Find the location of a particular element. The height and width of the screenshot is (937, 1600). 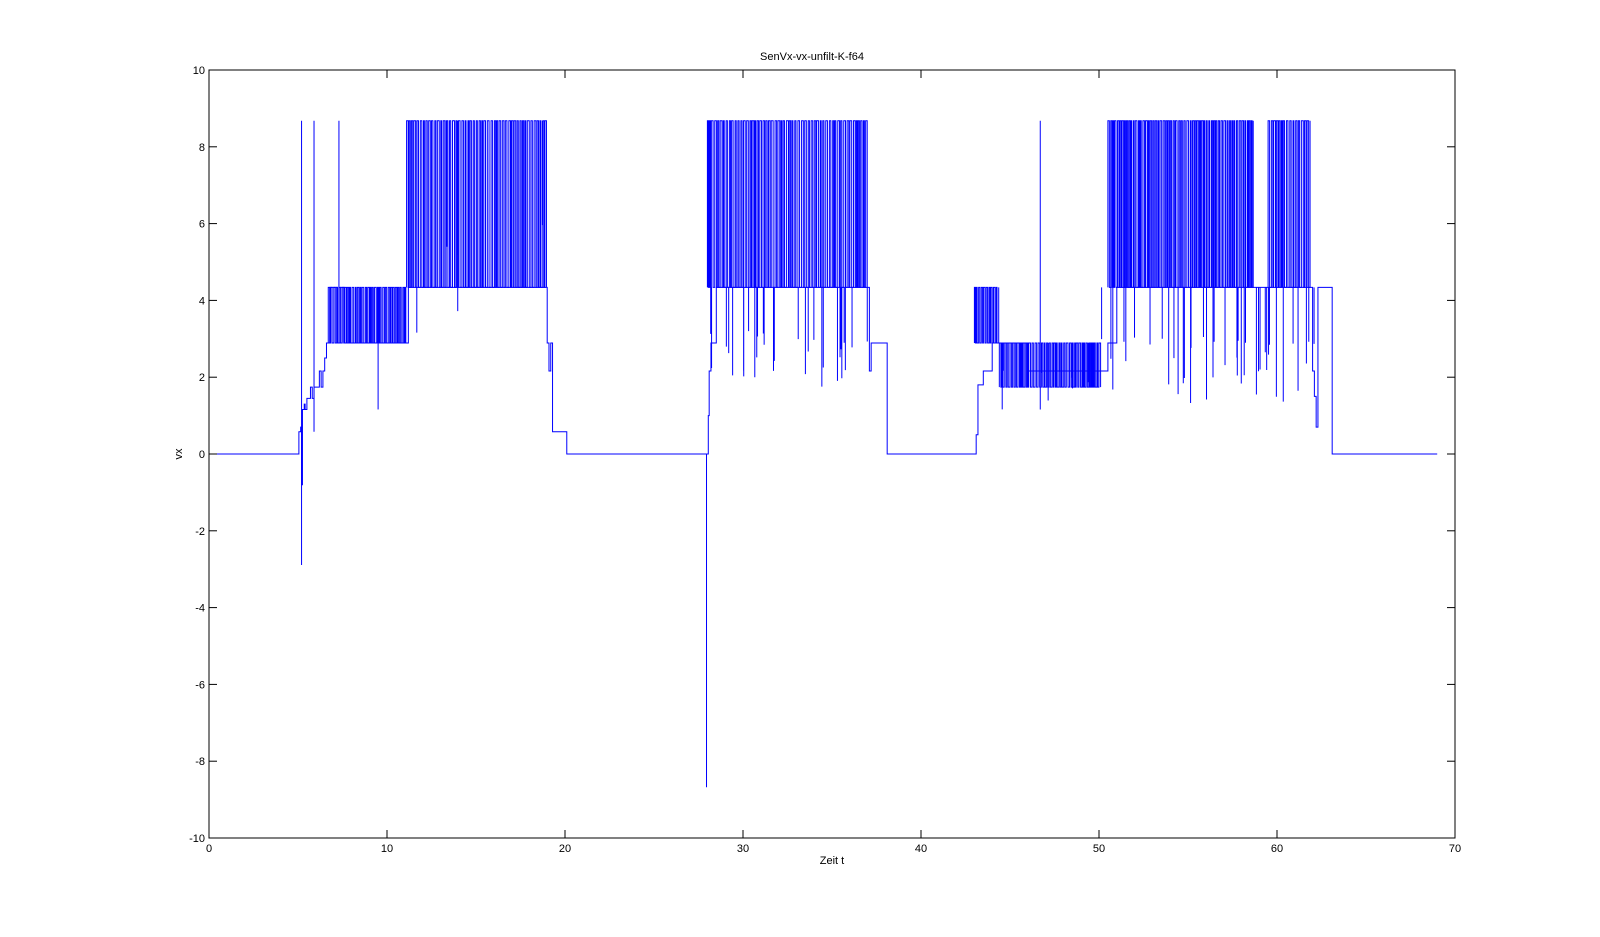

x-tick-label: 0 is located at coordinates (209, 849).